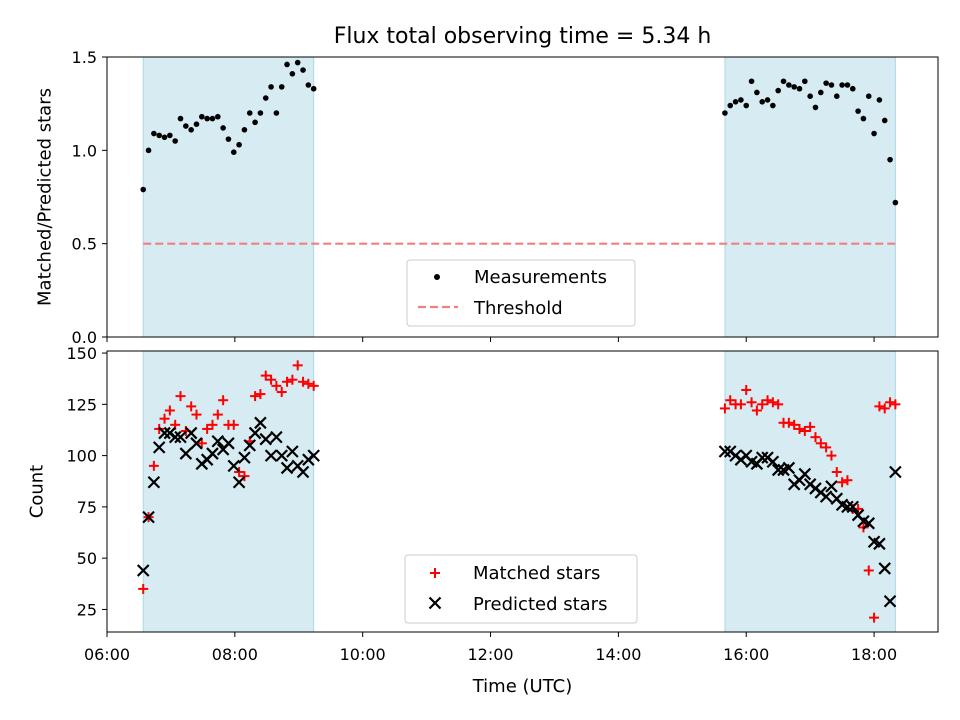  I want to click on x-tick-label: 06:00, so click(107, 654).